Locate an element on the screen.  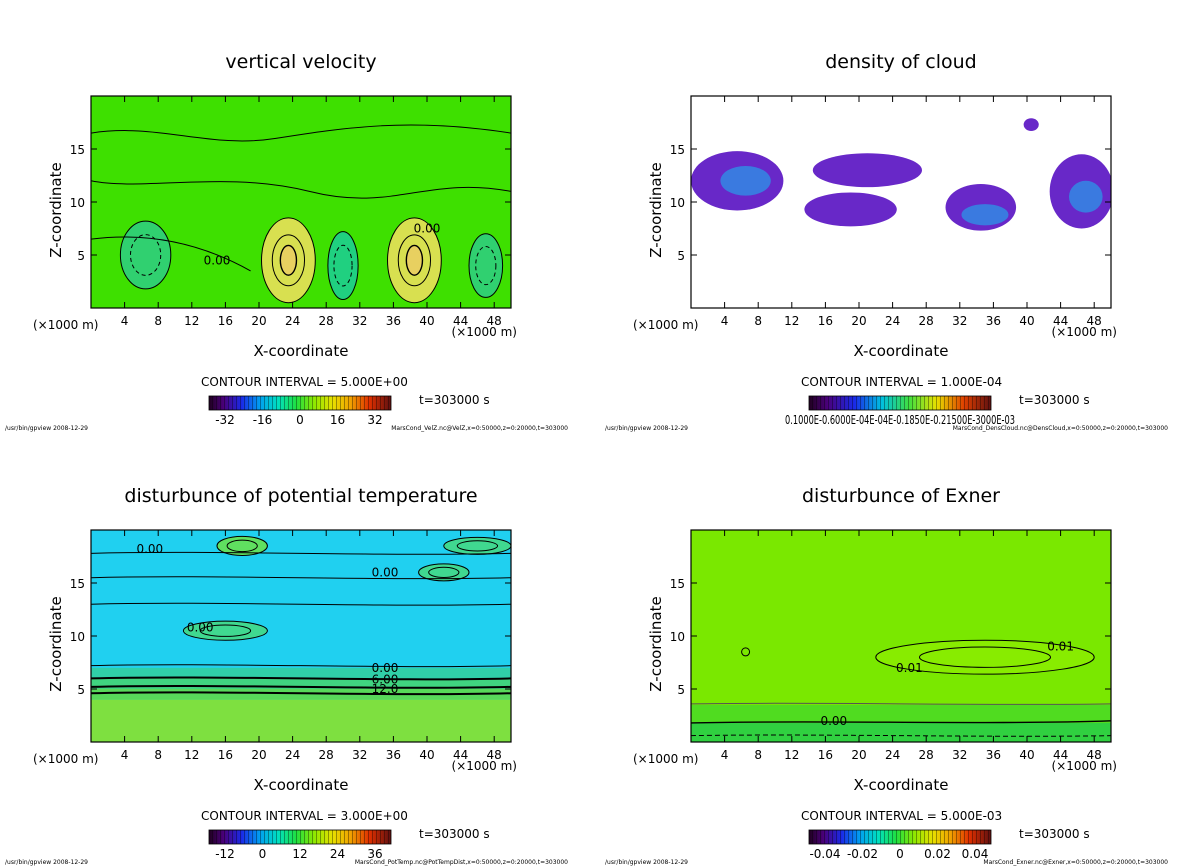
x-unit-right: (×1000 m) is located at coordinates (1084, 332).